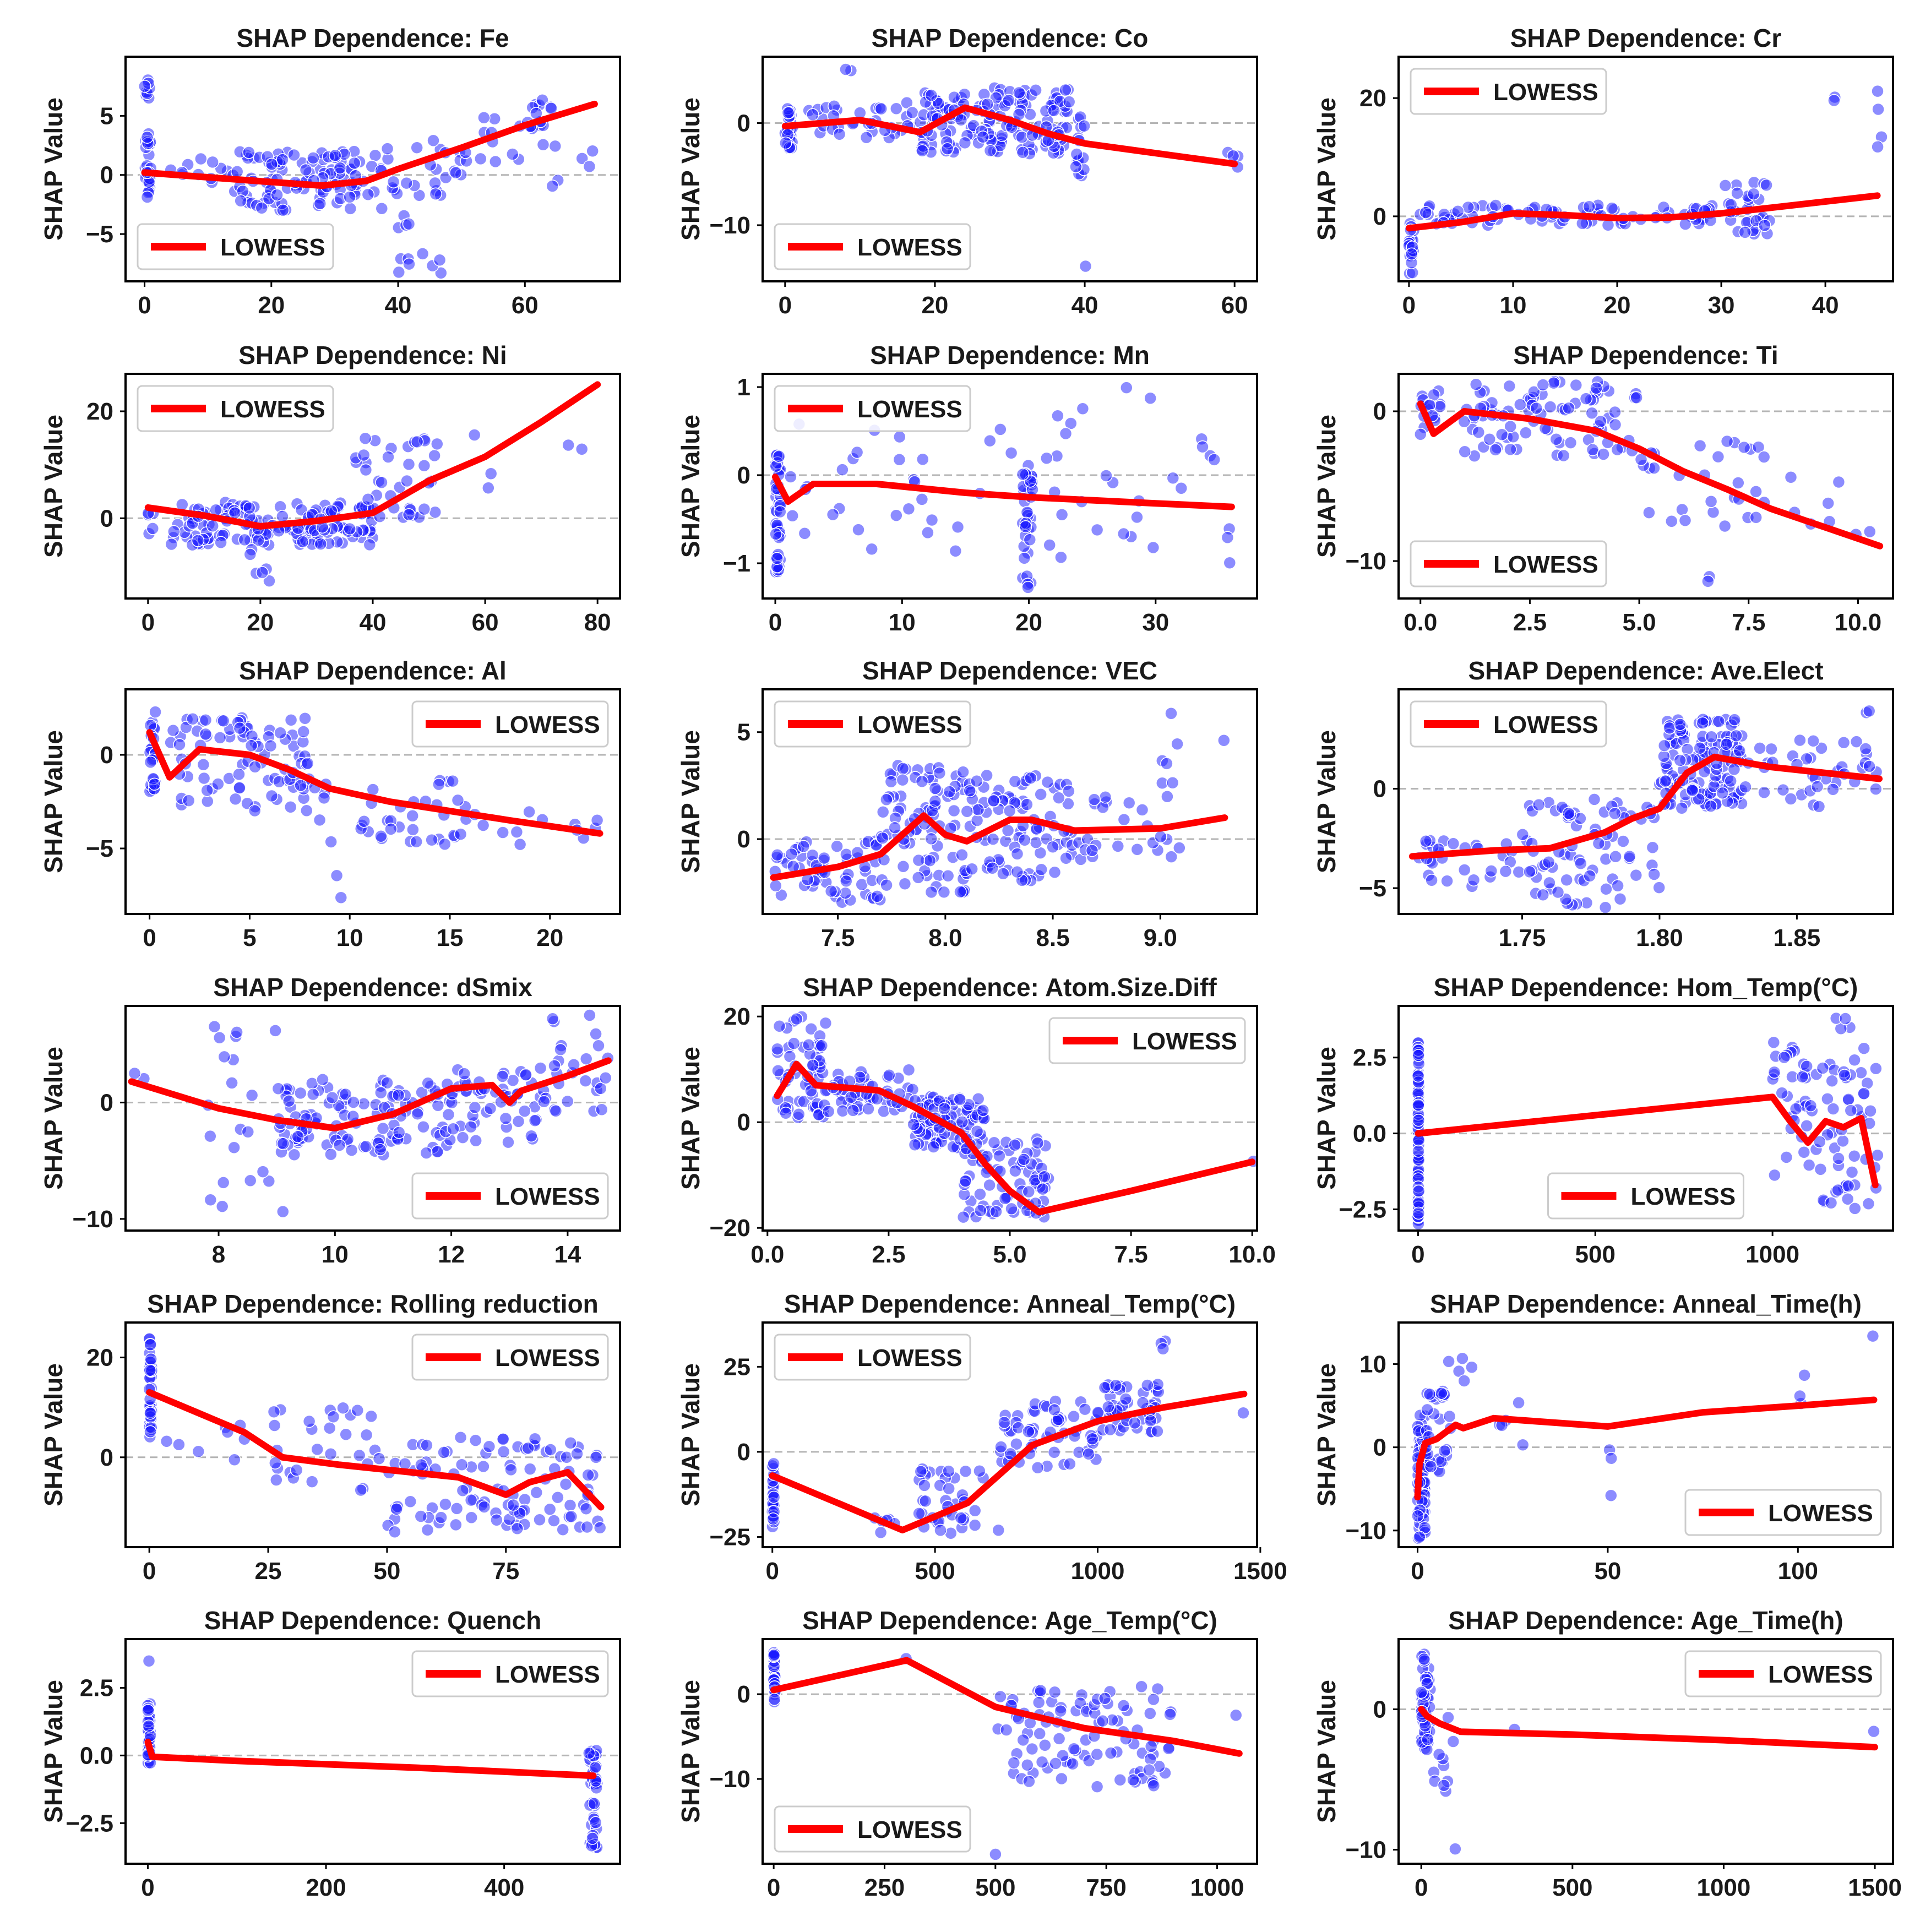  I want to click on x-tick-label: 8.5, so click(1053, 937).